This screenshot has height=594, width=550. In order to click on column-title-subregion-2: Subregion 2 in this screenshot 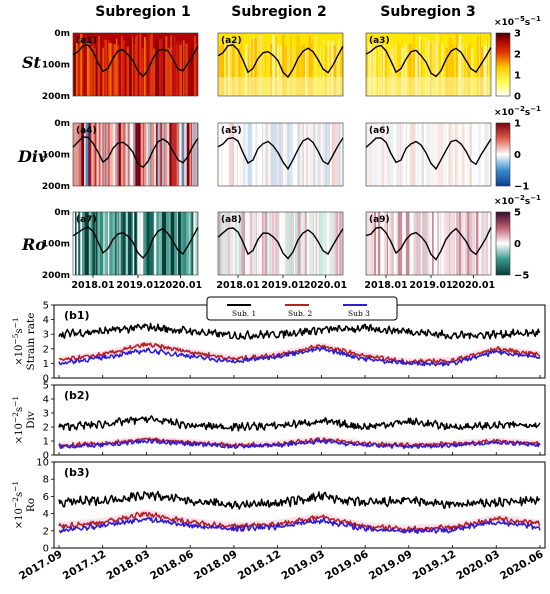, I will do `click(279, 12)`.